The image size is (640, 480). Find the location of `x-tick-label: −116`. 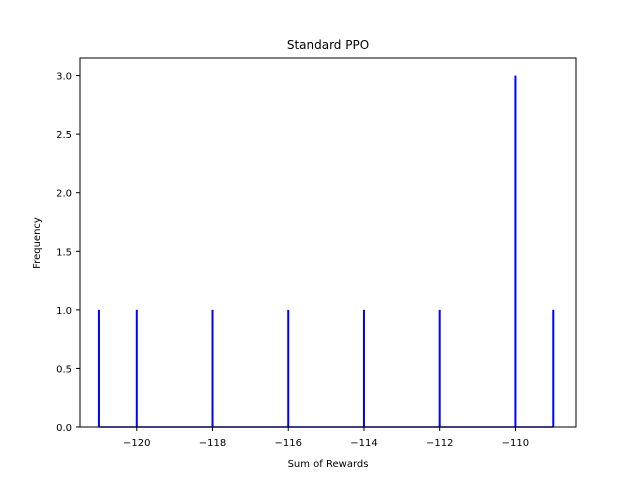

x-tick-label: −116 is located at coordinates (288, 443).